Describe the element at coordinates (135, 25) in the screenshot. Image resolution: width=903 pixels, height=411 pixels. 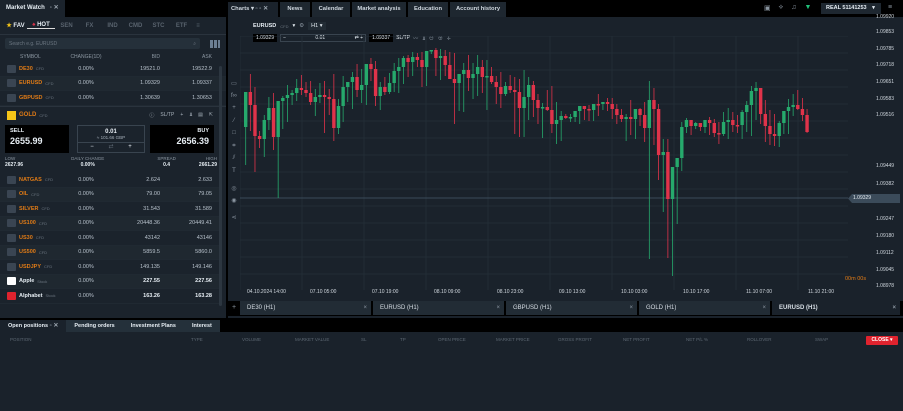
I see `tab-cmd: CMD` at that location.